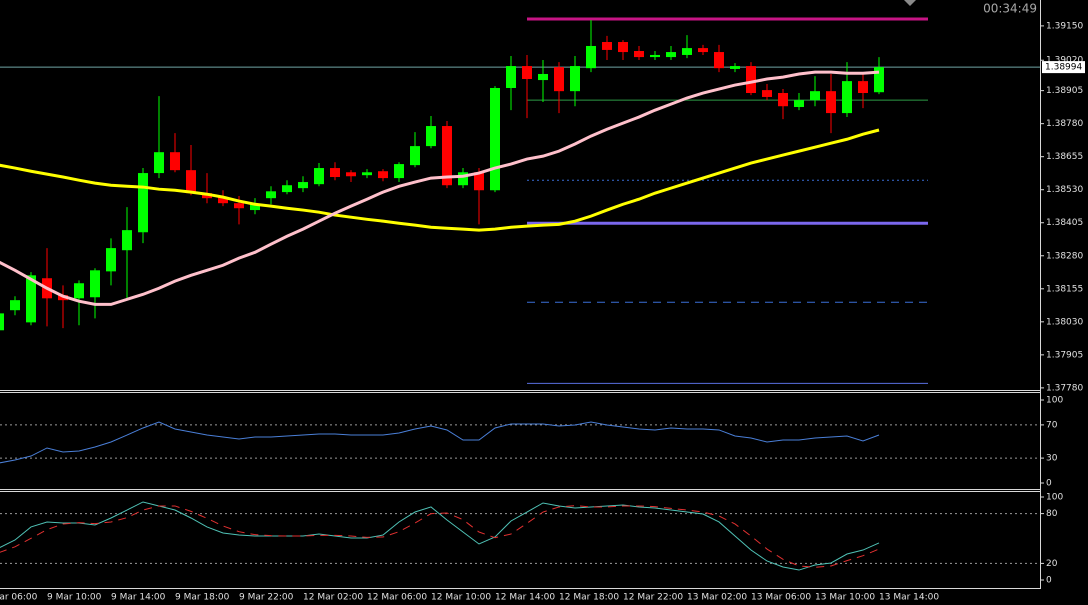 Image resolution: width=1088 pixels, height=605 pixels. I want to click on x-tick-label: 9 Mar 18:00, so click(202, 598).